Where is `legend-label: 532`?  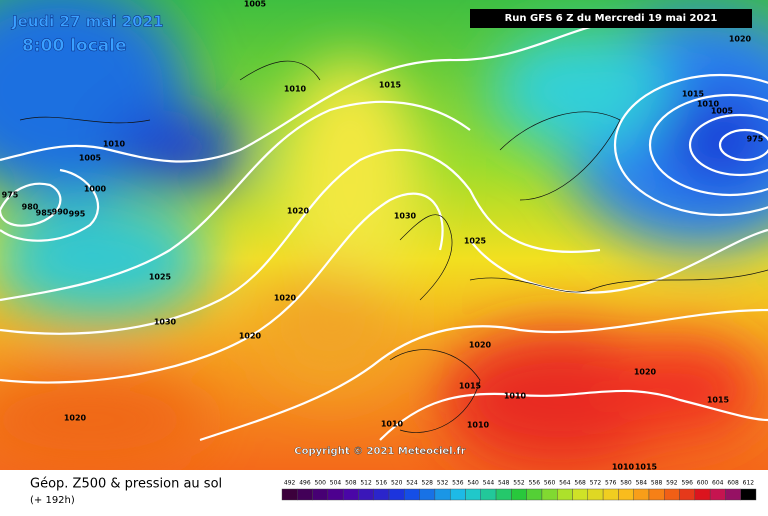 legend-label: 532 is located at coordinates (443, 483).